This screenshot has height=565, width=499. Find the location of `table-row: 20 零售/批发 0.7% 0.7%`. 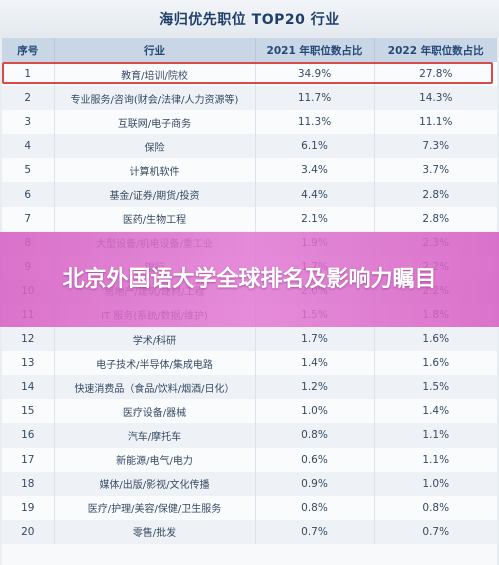

table-row: 20 零售/批发 0.7% 0.7% is located at coordinates (249, 531).